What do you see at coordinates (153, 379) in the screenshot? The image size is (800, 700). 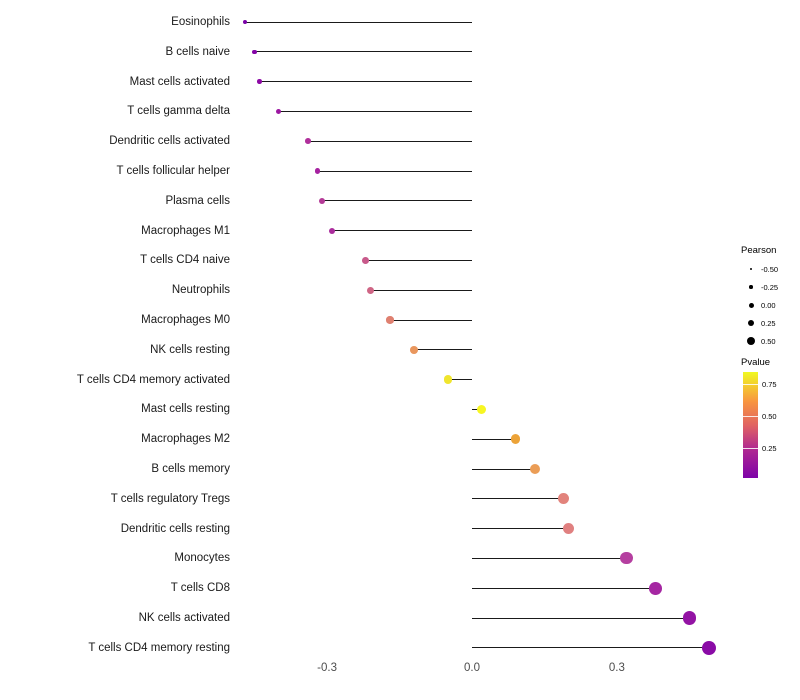 I see `category-label: T cells CD4 memory activated` at bounding box center [153, 379].